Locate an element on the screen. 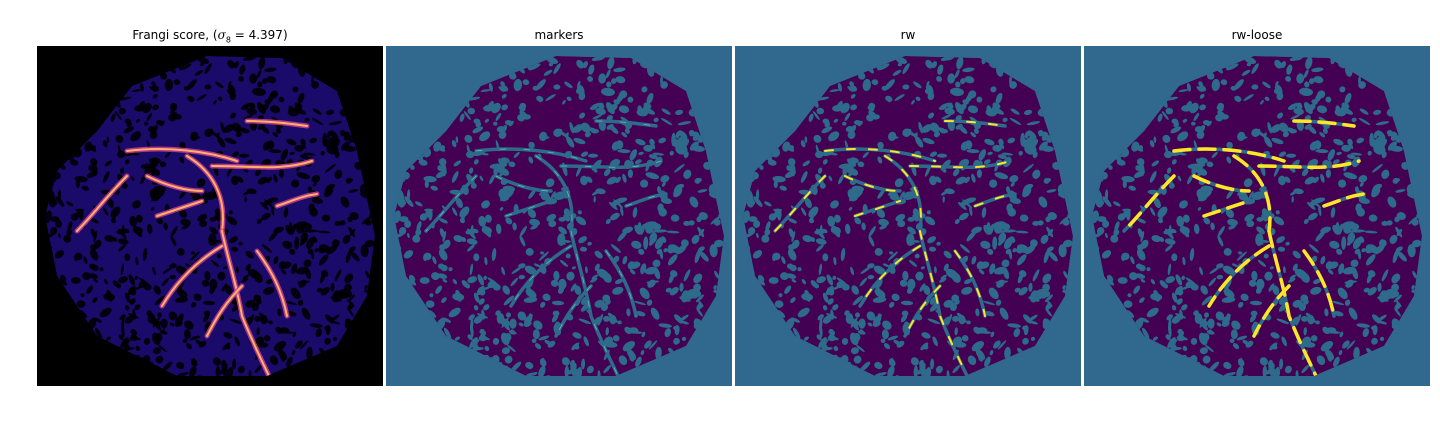 The image size is (1440, 432). panel-title-rw-loose: rw-loose is located at coordinates (1257, 35).